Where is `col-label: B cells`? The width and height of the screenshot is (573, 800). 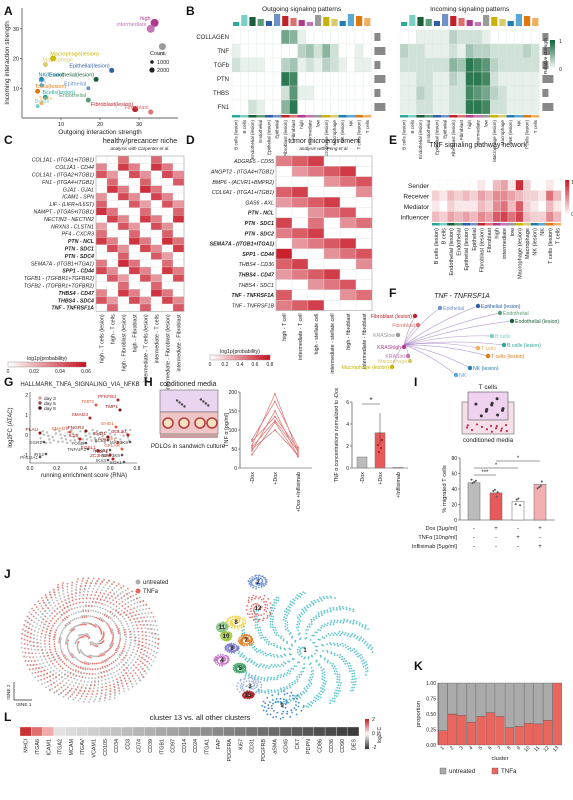
col-label: B cells is located at coordinates (244, 126).